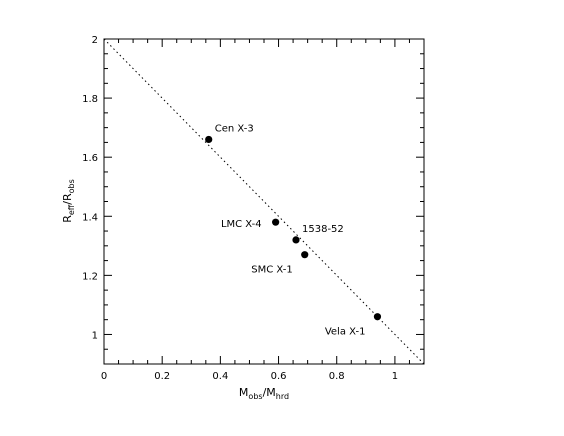 This screenshot has height=436, width=564. I want to click on x-tick-label: 1, so click(395, 376).